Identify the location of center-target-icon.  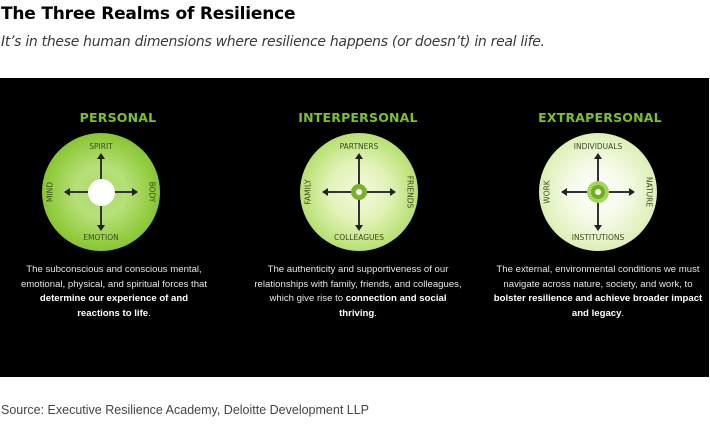
(598, 192).